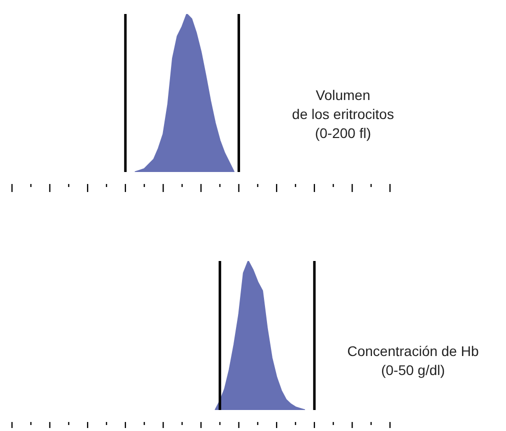 This screenshot has height=431, width=506. I want to click on x-axis-title: Concentración de Hb (0-50 g/dl), so click(413, 361).